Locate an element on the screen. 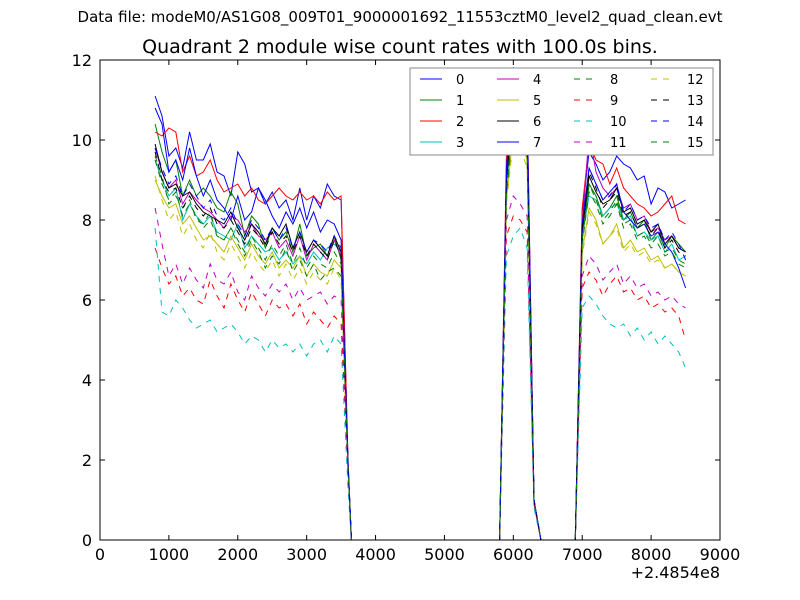 The width and height of the screenshot is (800, 600). x-offset-label: +2.4854e8 is located at coordinates (675, 572).